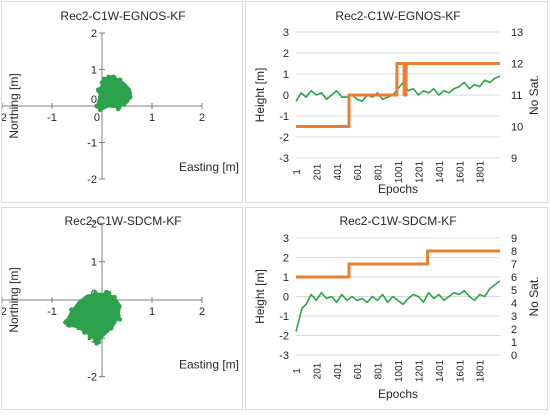 The height and width of the screenshot is (416, 550). Describe the element at coordinates (534, 296) in the screenshot. I see `y2-axis-title: No Sat.` at that location.